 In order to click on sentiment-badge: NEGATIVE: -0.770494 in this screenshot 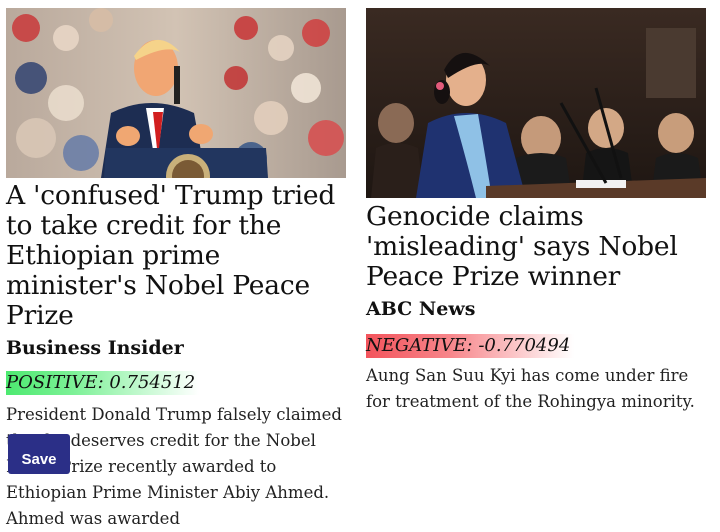, I will do `click(470, 346)`.